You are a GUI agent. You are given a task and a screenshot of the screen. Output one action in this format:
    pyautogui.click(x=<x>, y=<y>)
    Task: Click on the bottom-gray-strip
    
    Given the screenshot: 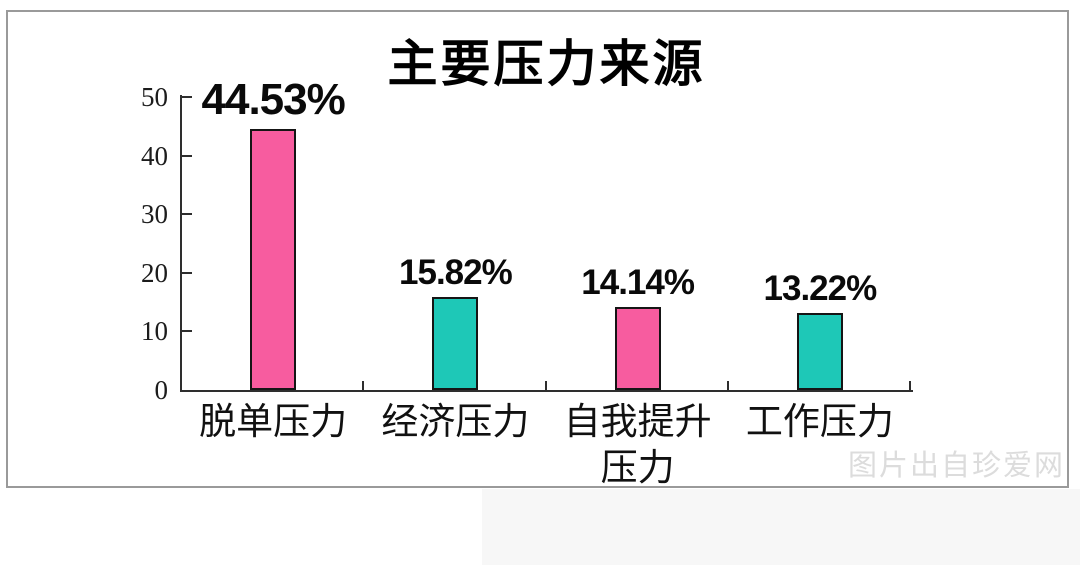 What is the action you would take?
    pyautogui.click(x=781, y=527)
    